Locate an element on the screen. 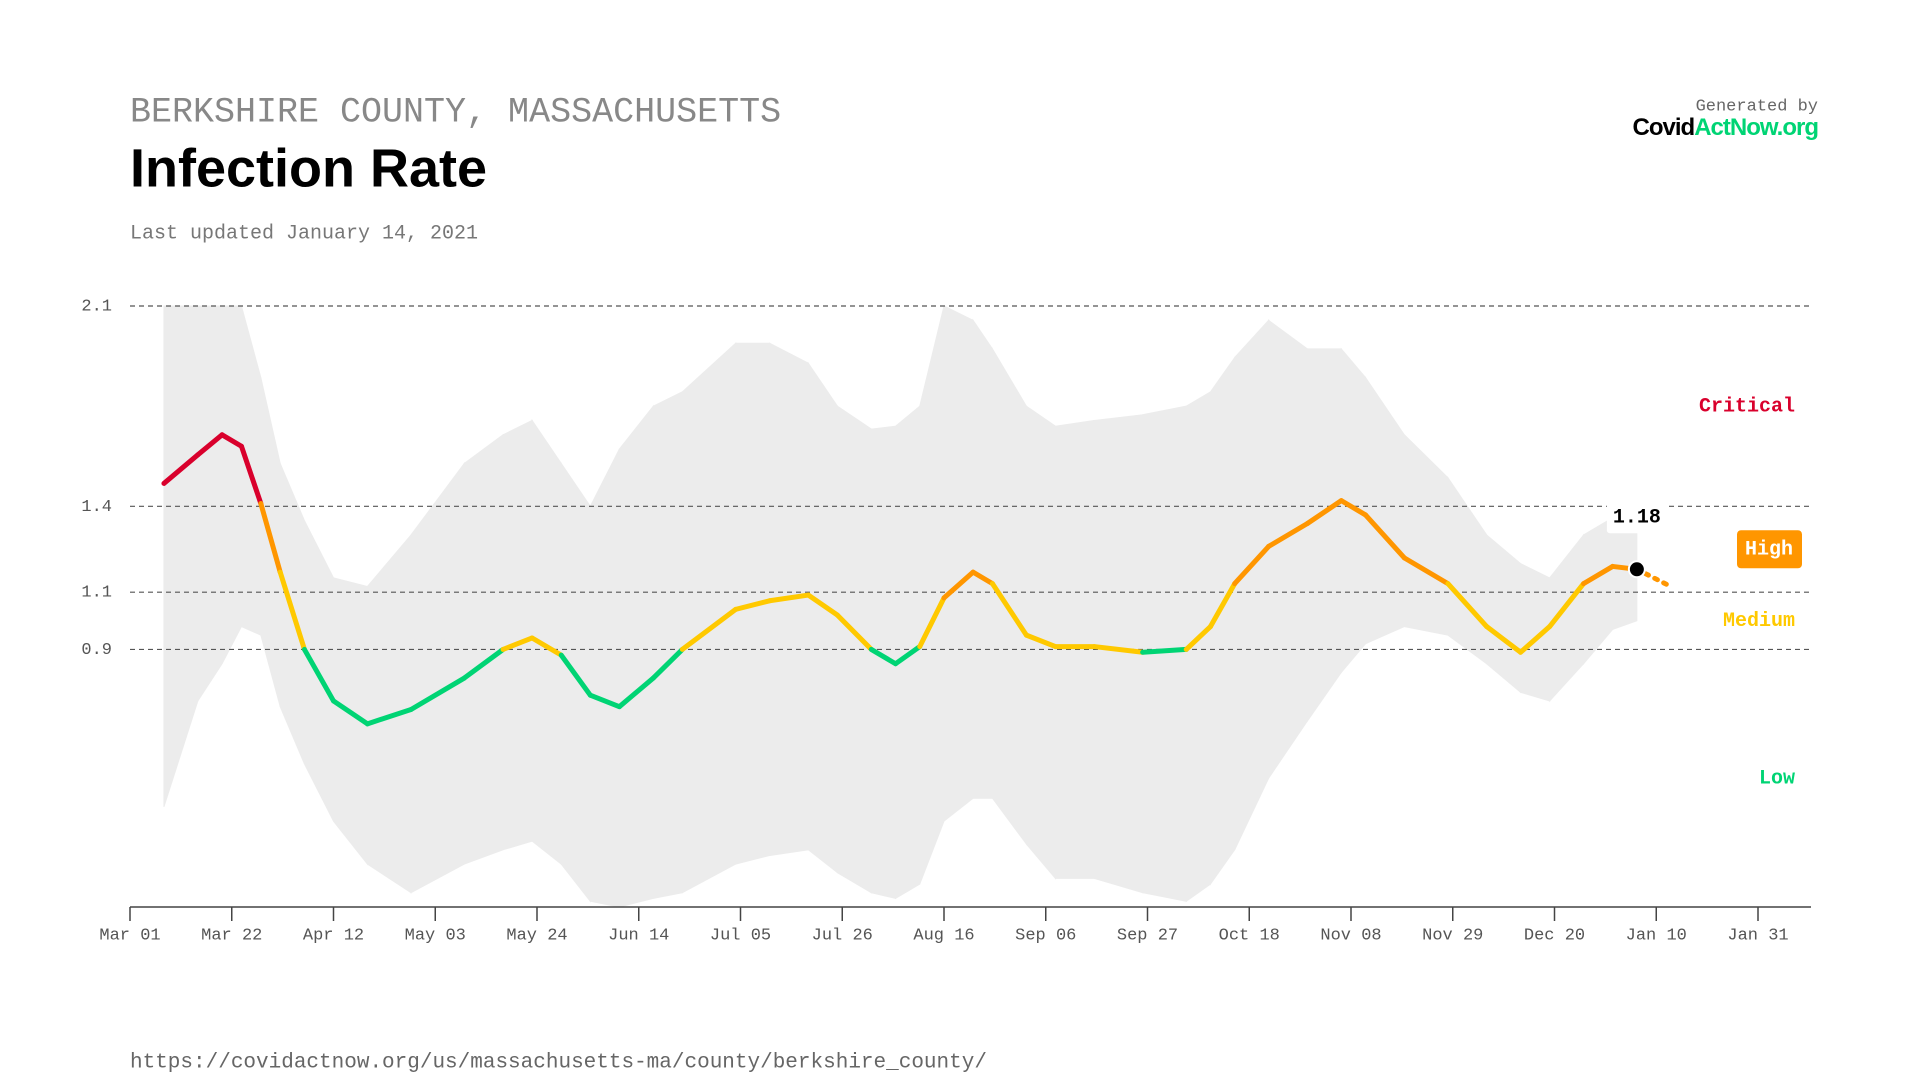 Image resolution: width=1920 pixels, height=1080 pixels. value-label-bg is located at coordinates (1636, 516).